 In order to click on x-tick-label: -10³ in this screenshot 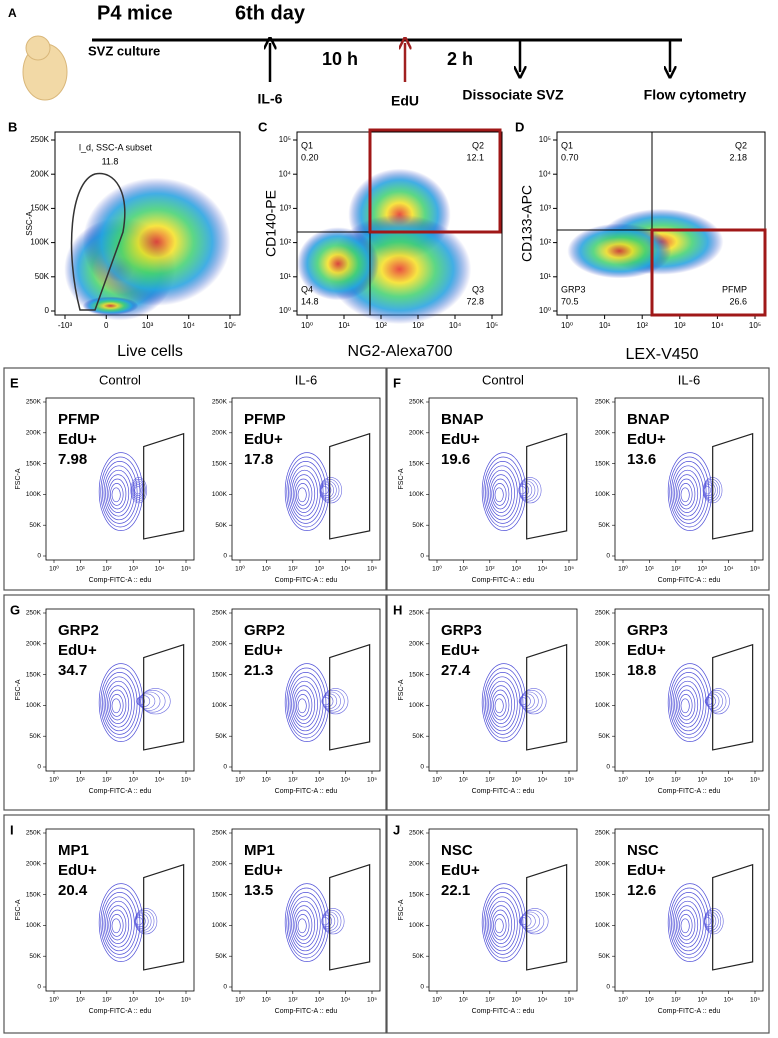, I will do `click(65, 325)`.